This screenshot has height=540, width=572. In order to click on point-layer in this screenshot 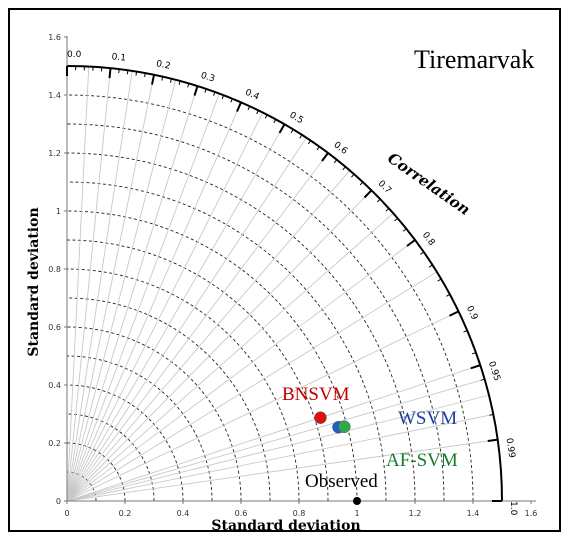, I will do `click(337, 458)`.